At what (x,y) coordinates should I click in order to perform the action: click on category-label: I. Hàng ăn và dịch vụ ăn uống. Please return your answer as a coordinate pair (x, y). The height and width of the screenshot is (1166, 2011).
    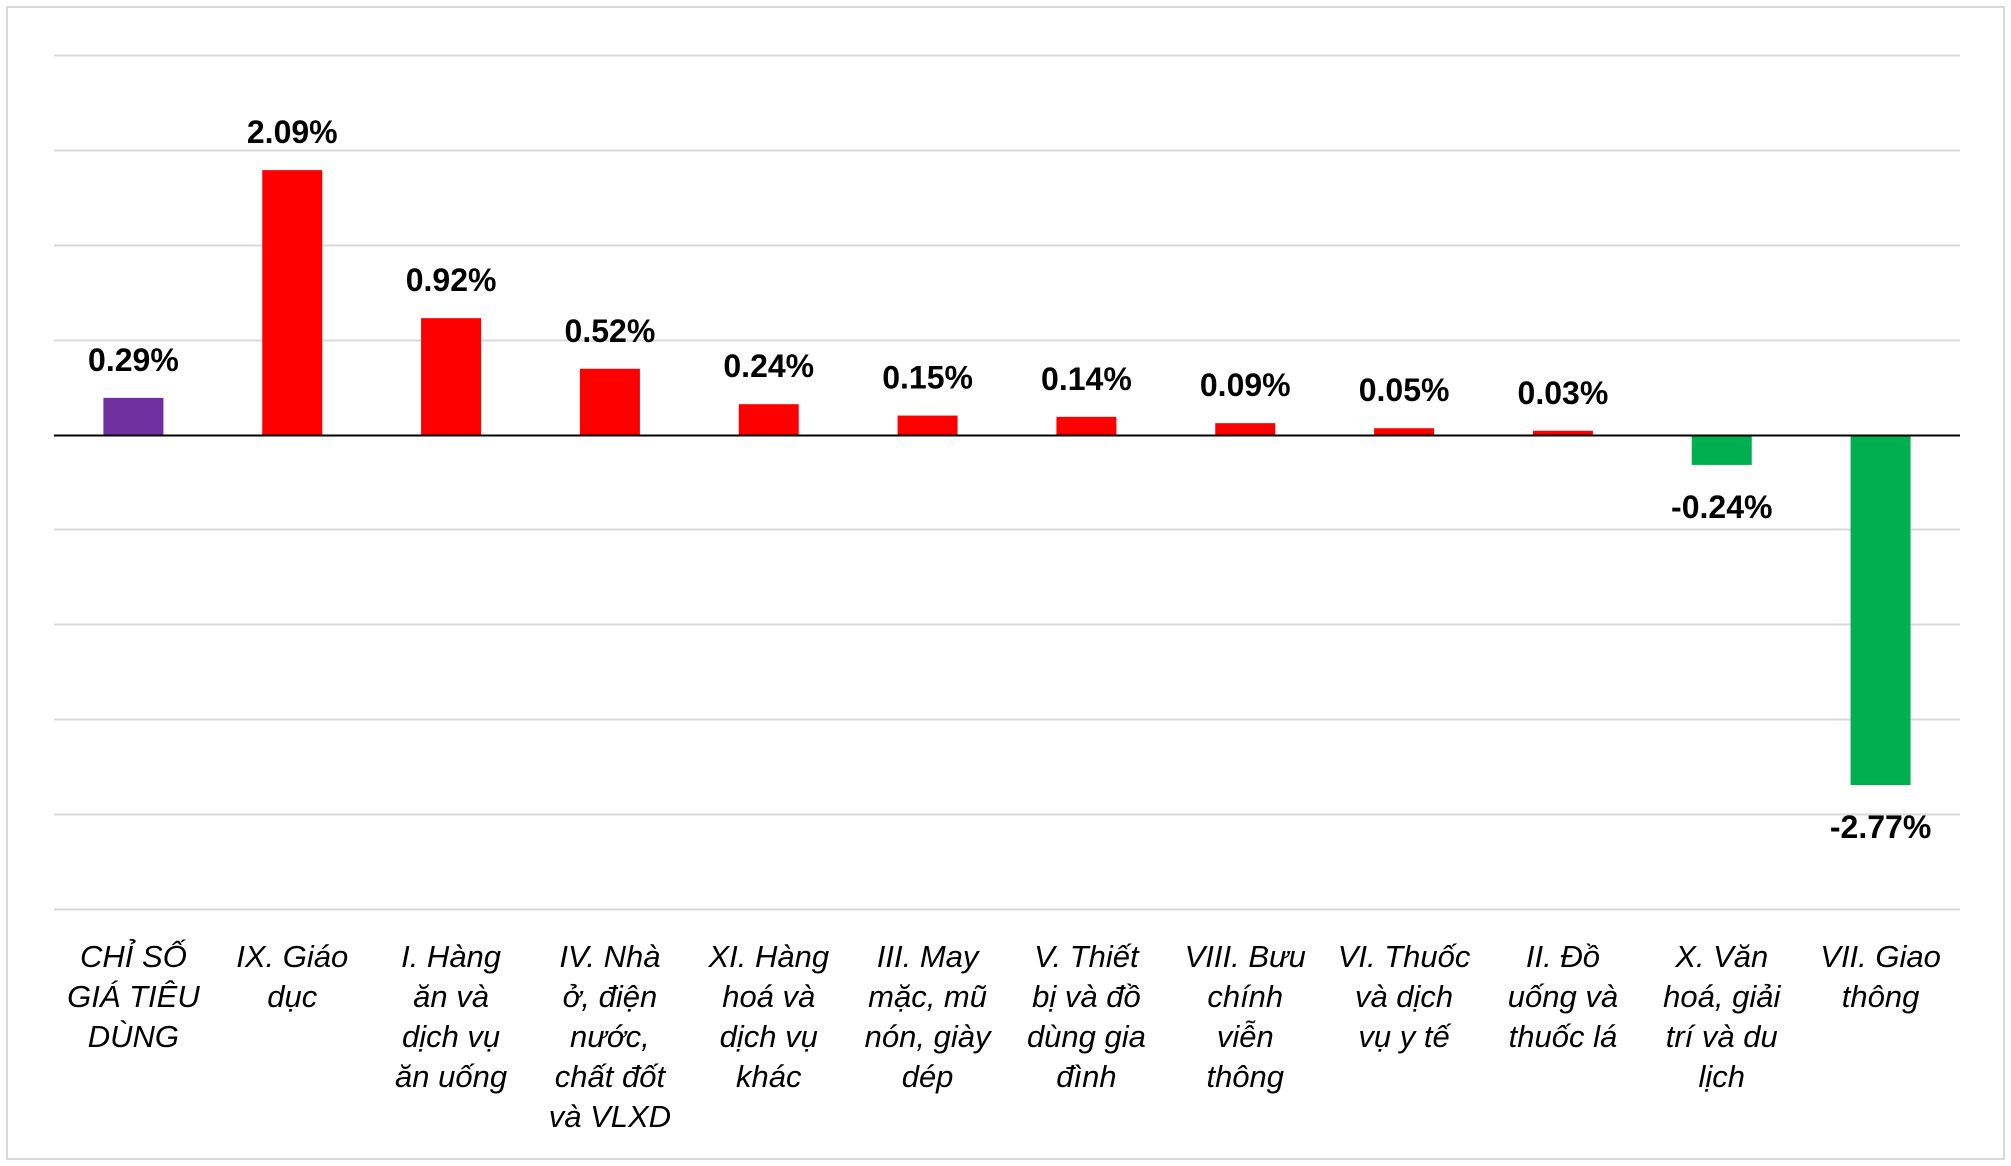
    Looking at the image, I should click on (451, 1016).